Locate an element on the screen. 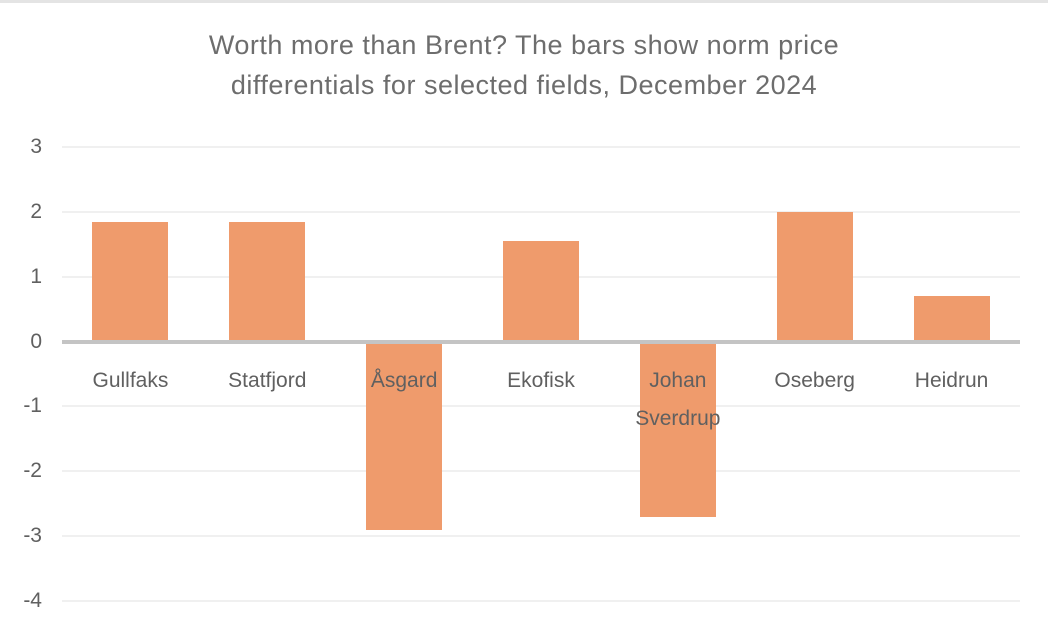 The image size is (1048, 630). y-tick-label: -1 is located at coordinates (32, 406).